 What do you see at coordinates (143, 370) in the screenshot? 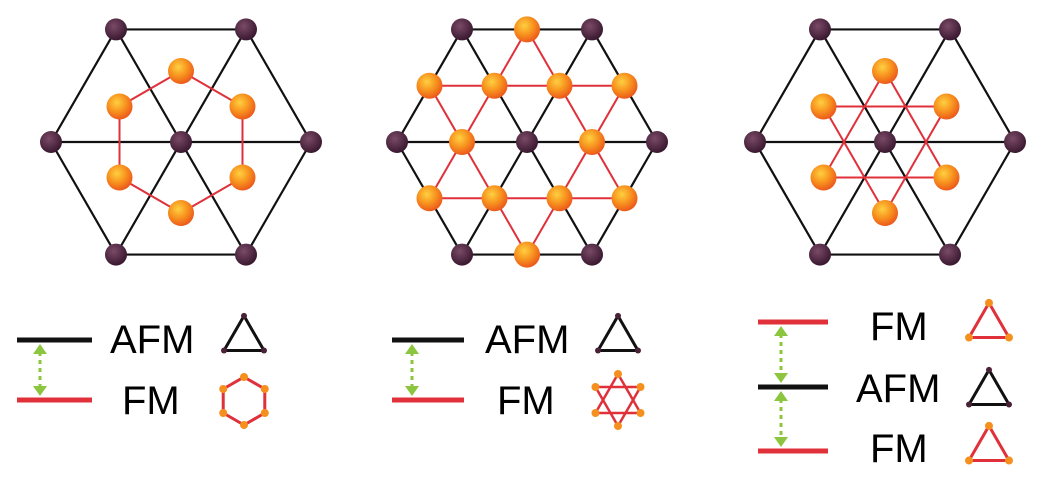
I see `legend-panel-1: AFM FM` at bounding box center [143, 370].